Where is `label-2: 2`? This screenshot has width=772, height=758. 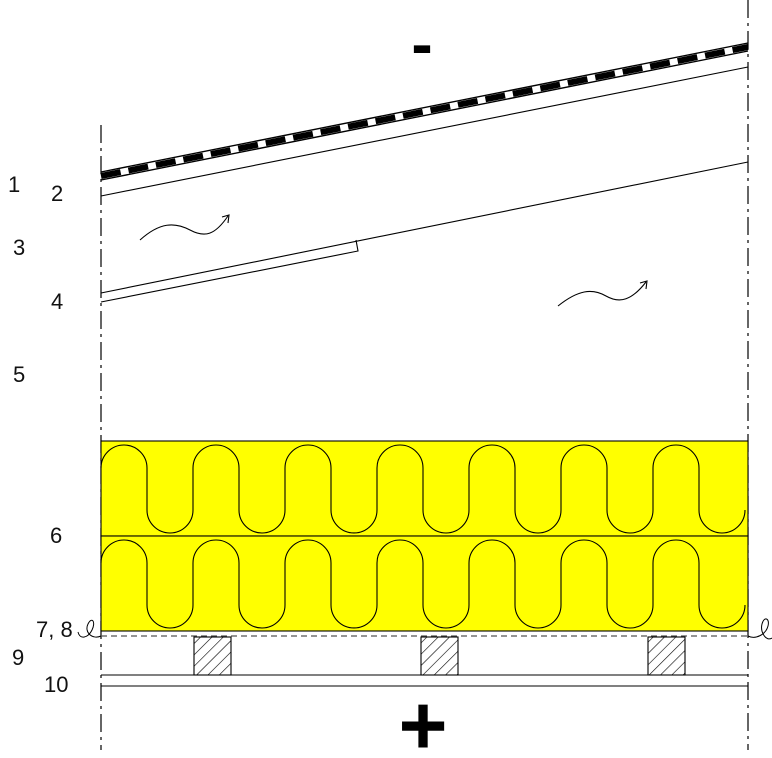 label-2: 2 is located at coordinates (57, 193).